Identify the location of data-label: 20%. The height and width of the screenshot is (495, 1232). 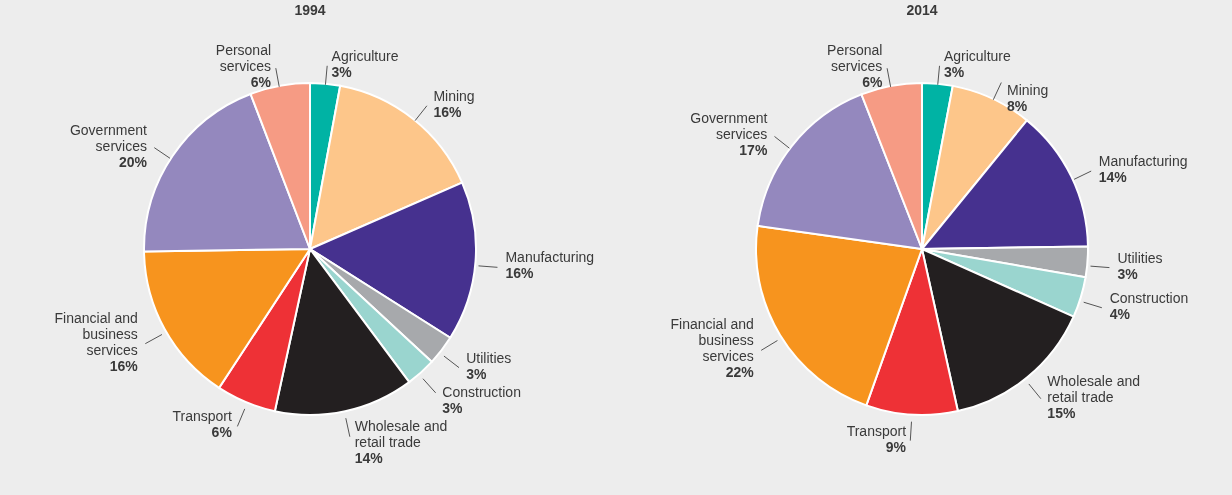
(133, 161).